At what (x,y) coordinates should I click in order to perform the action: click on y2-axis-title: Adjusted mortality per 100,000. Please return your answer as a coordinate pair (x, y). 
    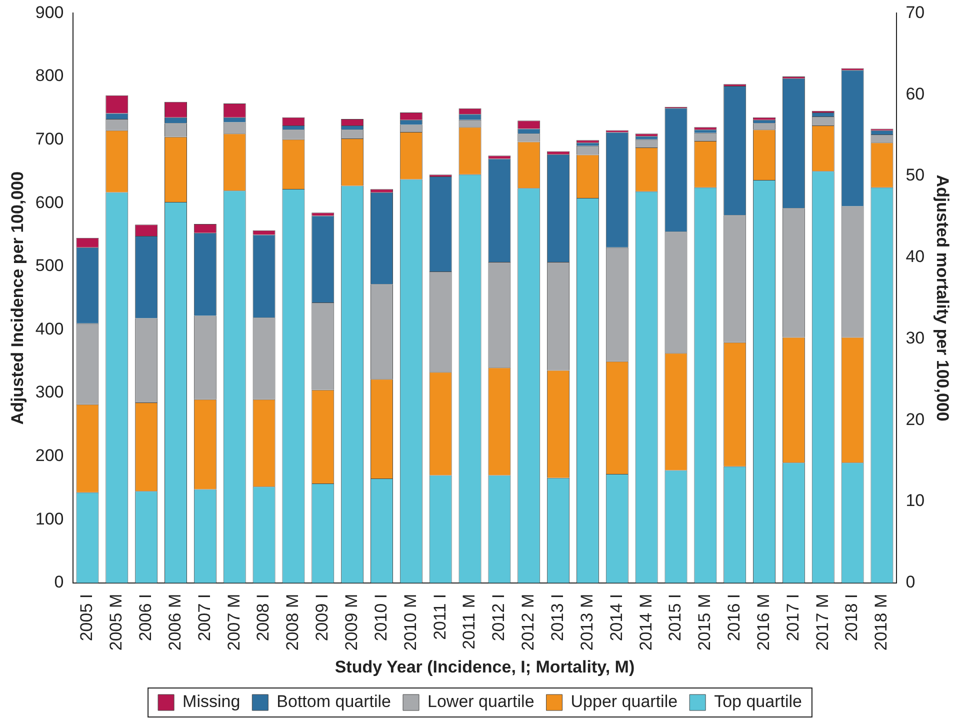
    Looking at the image, I should click on (942, 298).